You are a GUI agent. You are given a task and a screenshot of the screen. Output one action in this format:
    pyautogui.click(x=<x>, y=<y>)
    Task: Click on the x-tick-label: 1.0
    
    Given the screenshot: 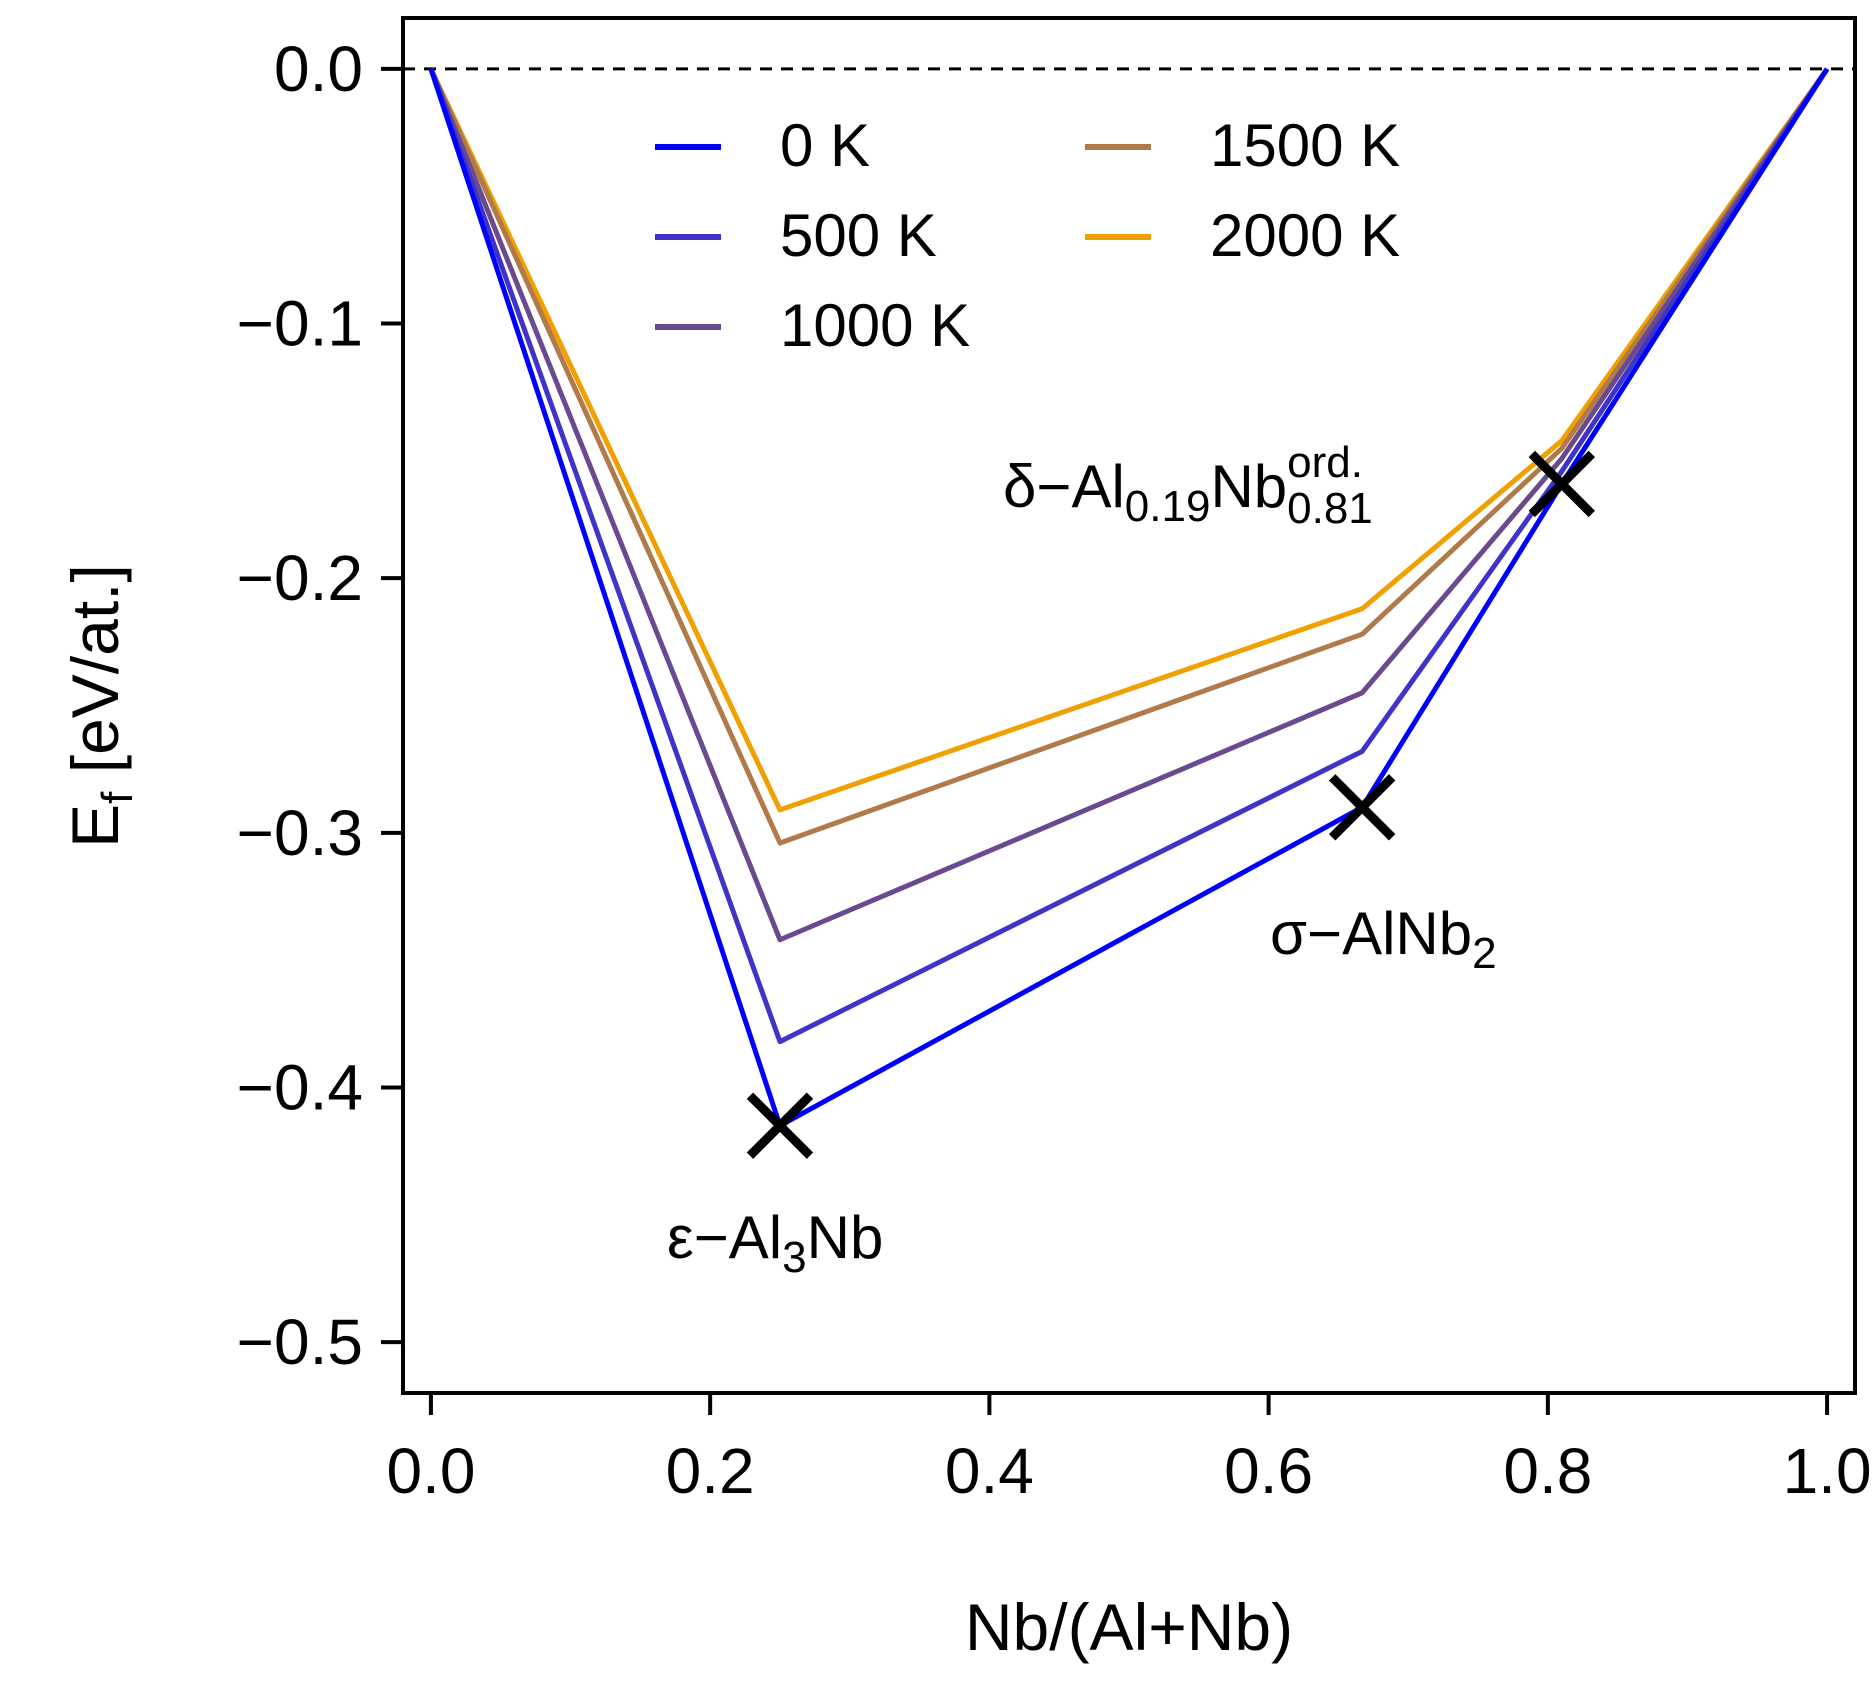 What is the action you would take?
    pyautogui.click(x=1827, y=1471)
    